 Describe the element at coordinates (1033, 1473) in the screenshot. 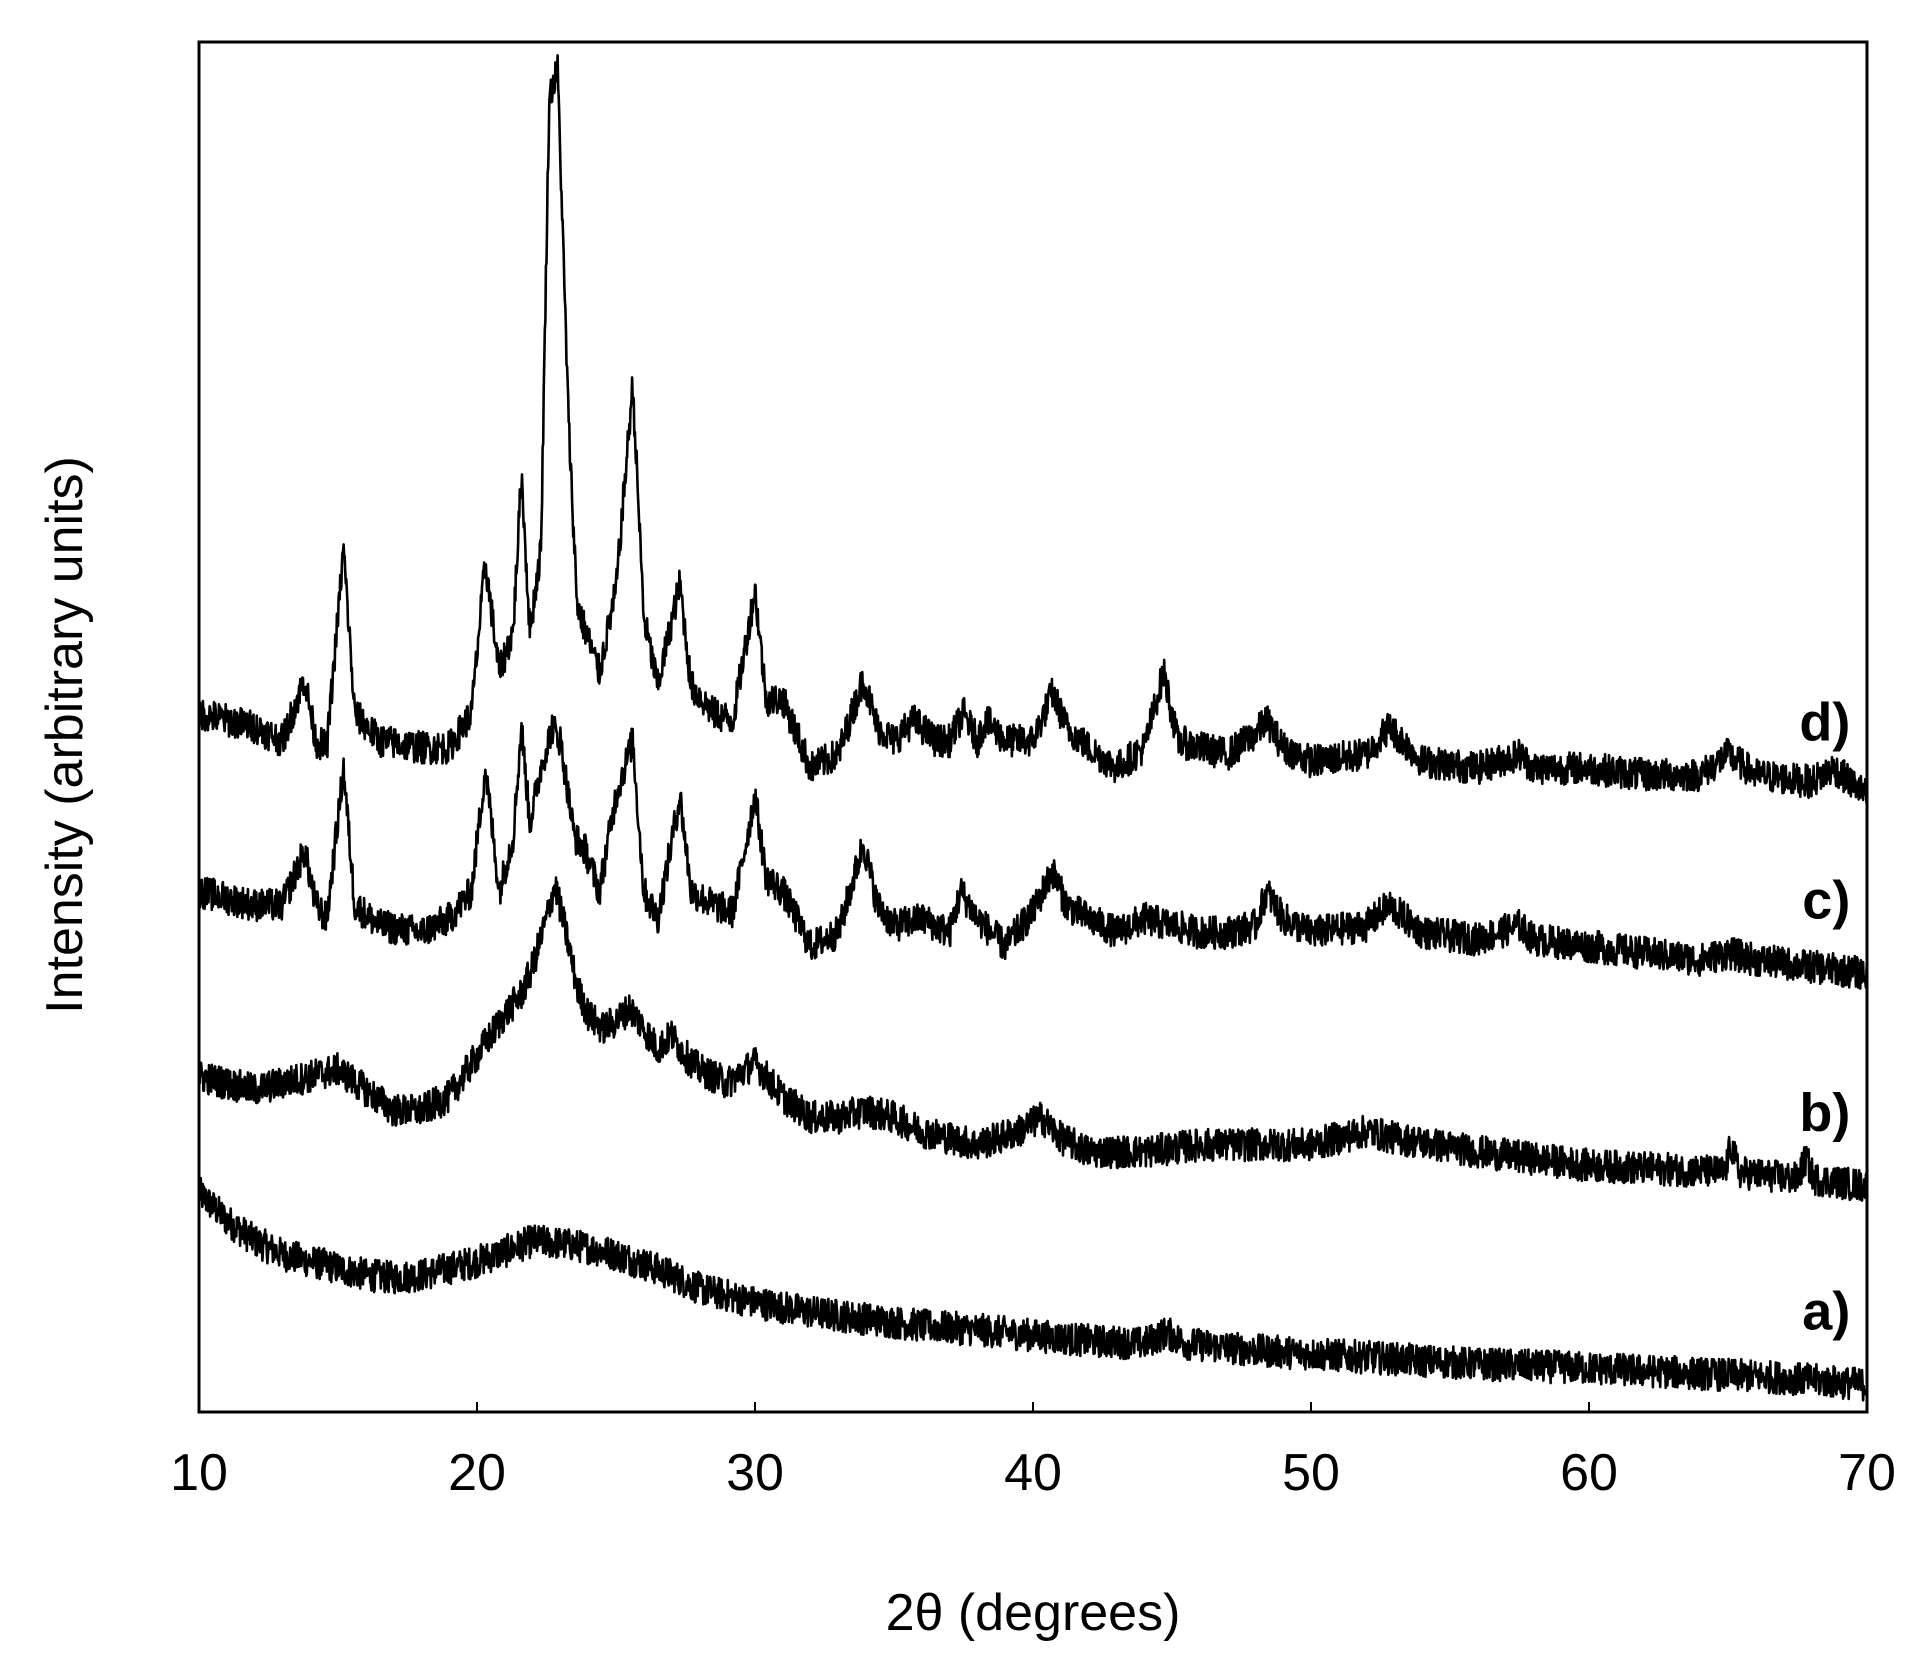

I see `x-tick-label: 40` at that location.